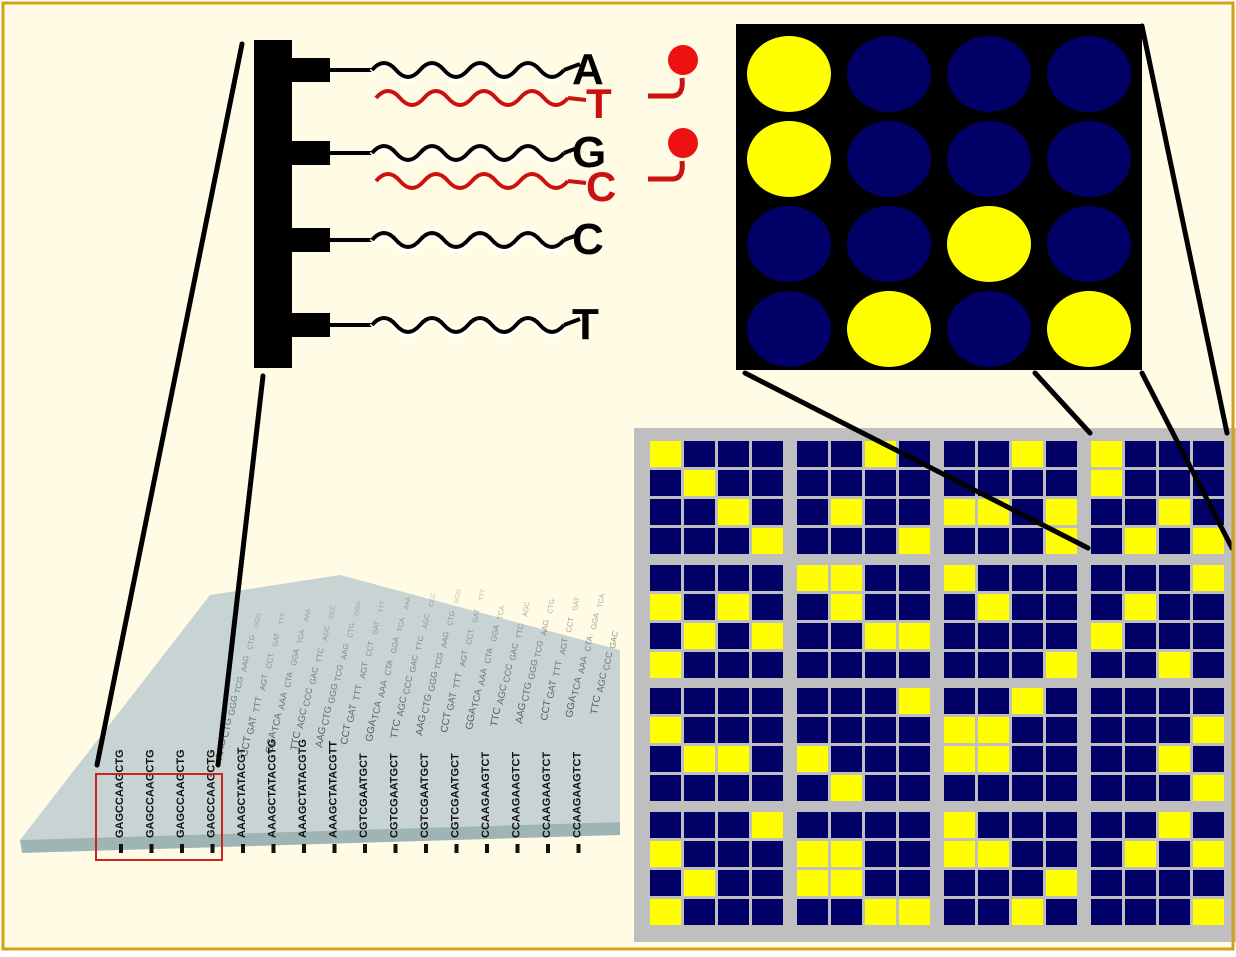 The height and width of the screenshot is (957, 1236). I want to click on spot-empty, so click(989, 74).